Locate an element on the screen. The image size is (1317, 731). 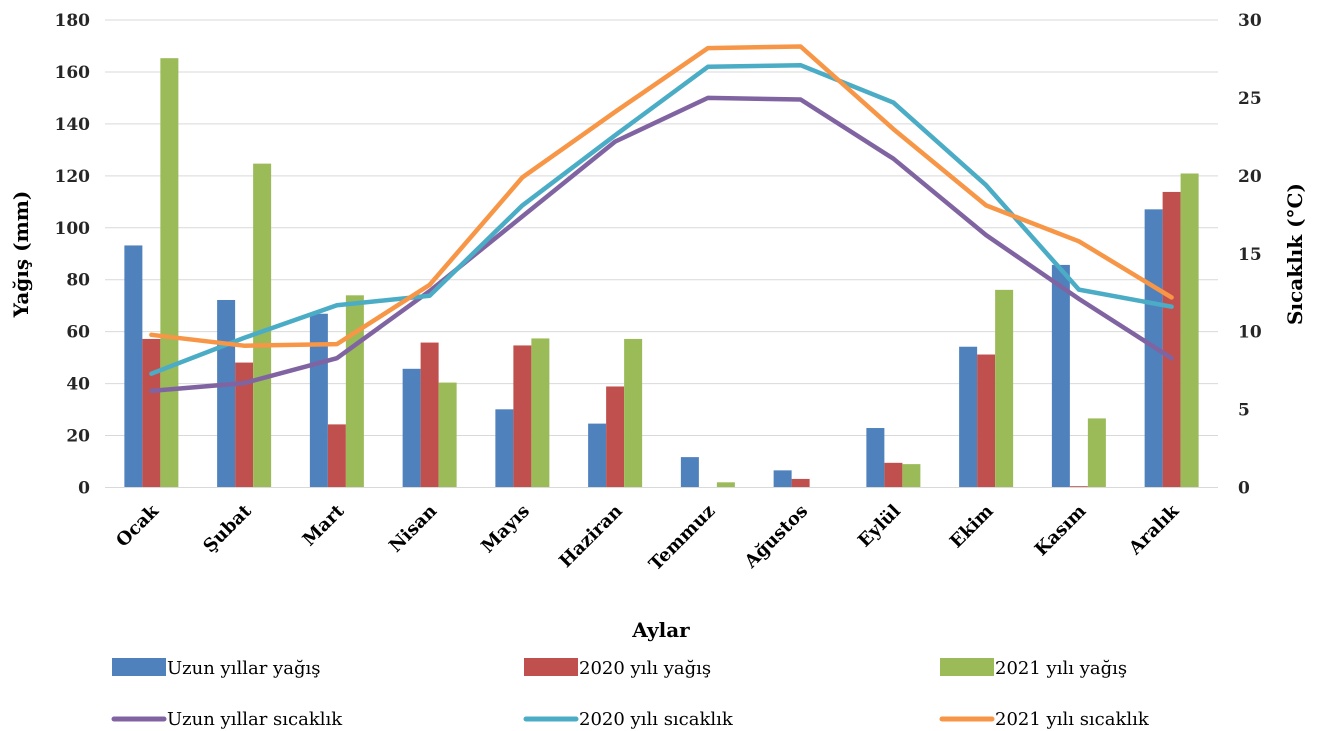
y-right-tick-label: 25 is located at coordinates (1250, 99).